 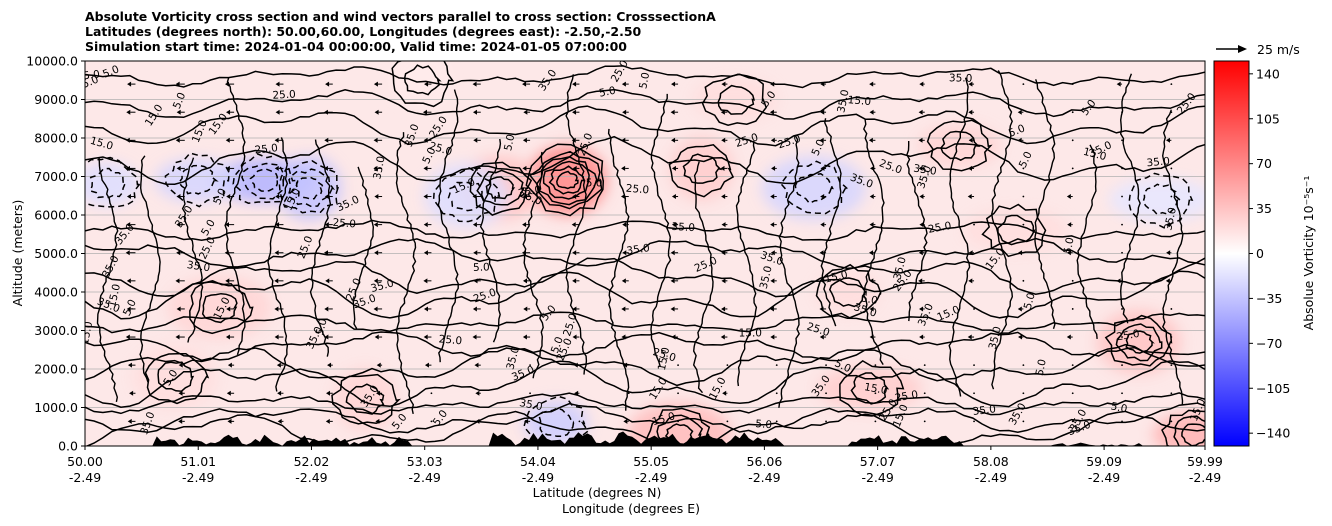 What do you see at coordinates (17, 253) in the screenshot?
I see `y-axis-label: Altitude (meters)` at bounding box center [17, 253].